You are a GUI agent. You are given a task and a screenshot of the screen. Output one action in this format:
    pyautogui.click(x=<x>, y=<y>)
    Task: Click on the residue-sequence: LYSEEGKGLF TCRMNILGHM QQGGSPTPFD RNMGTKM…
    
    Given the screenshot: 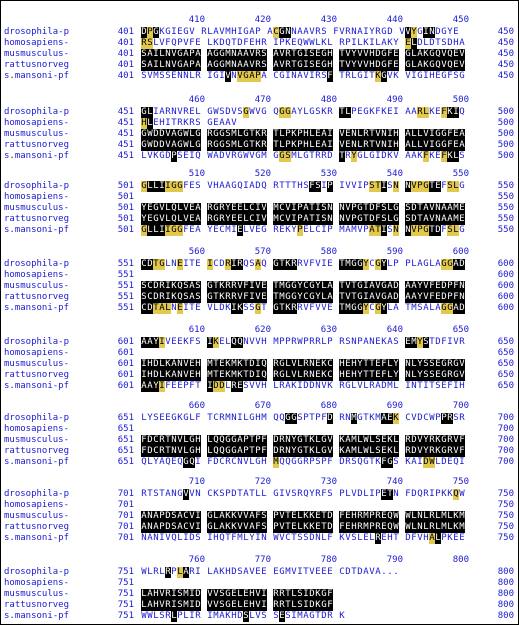 What is the action you would take?
    pyautogui.click(x=303, y=418)
    